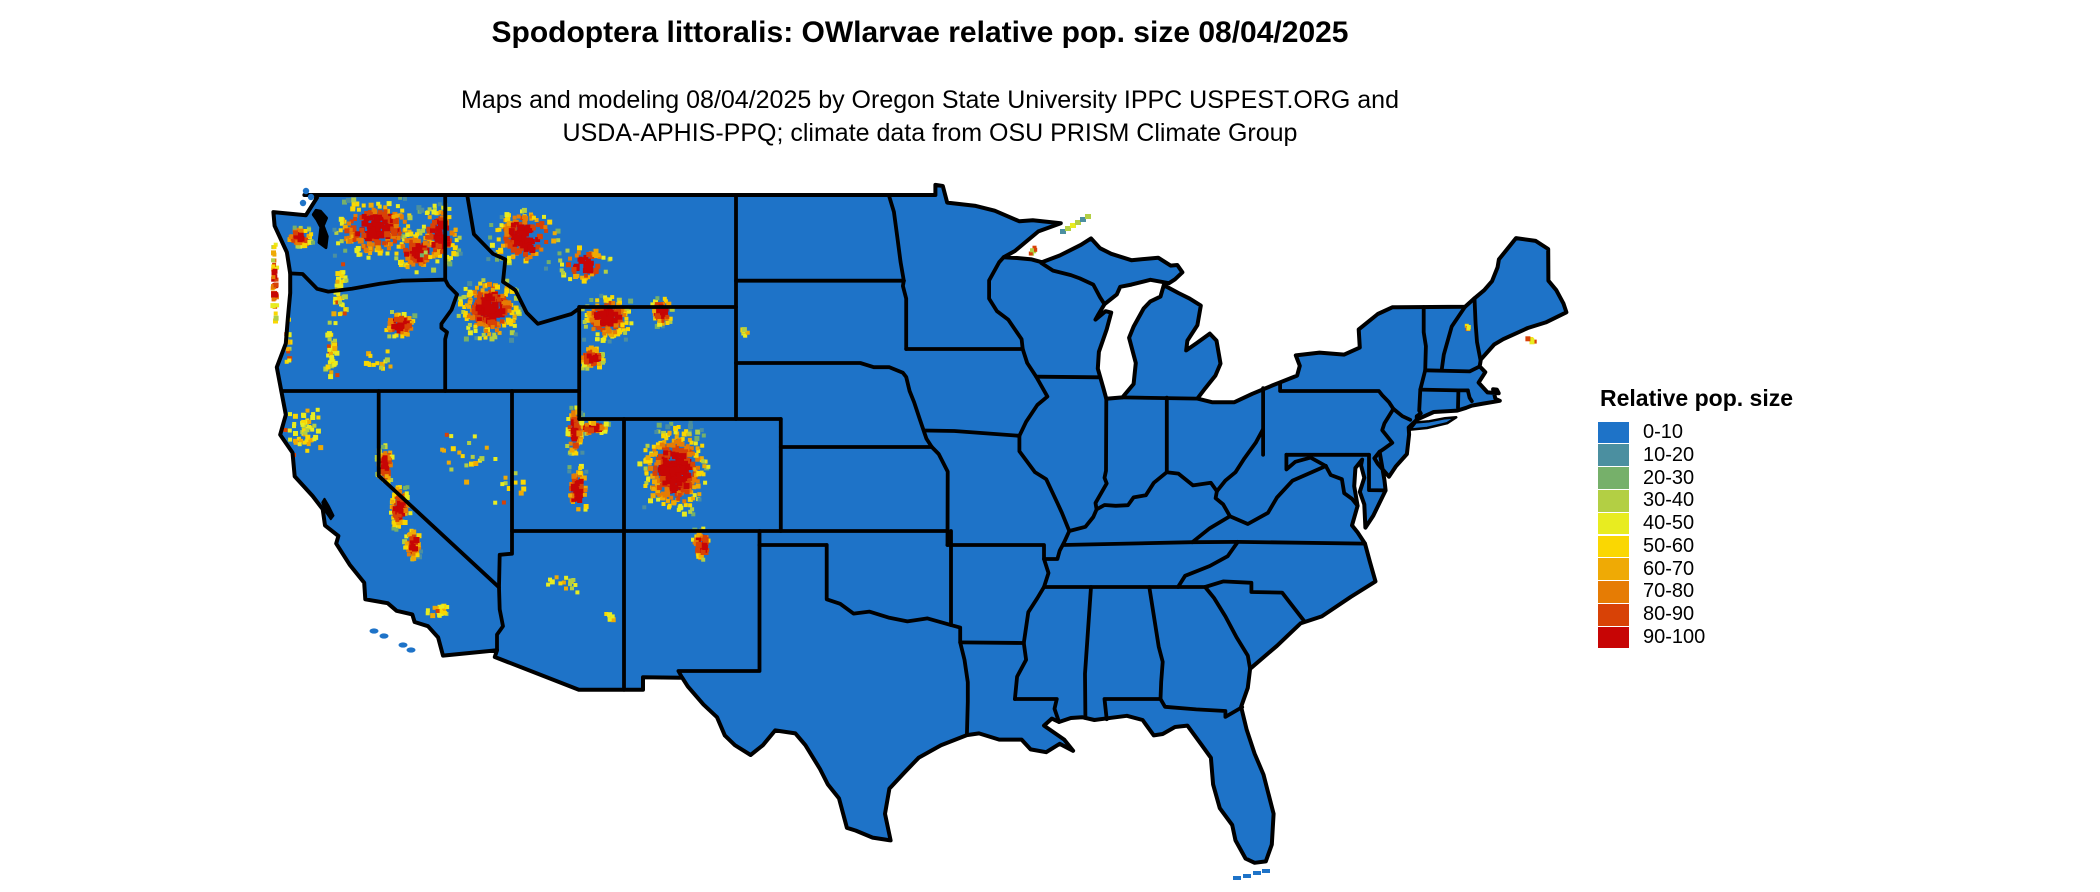 This screenshot has height=892, width=2100. What do you see at coordinates (1669, 591) in the screenshot?
I see `legend-label: 70-80` at bounding box center [1669, 591].